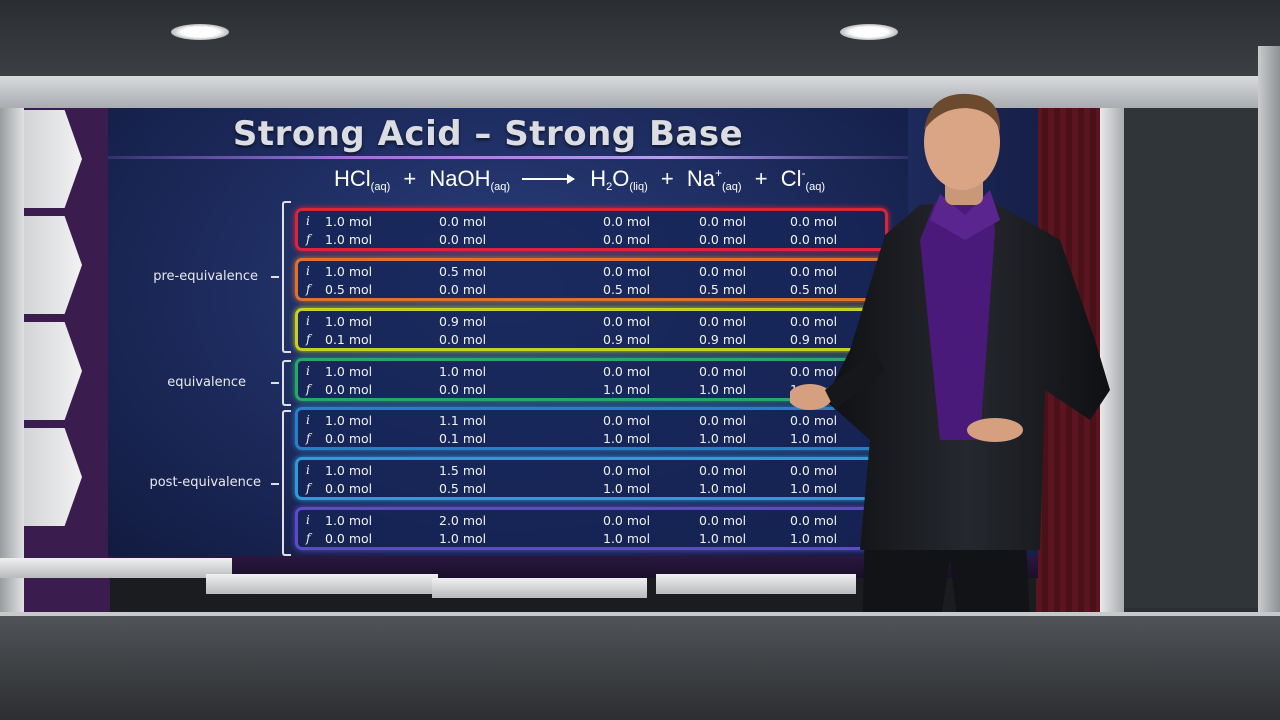  I want to click on studio-ceiling, so click(640, 40).